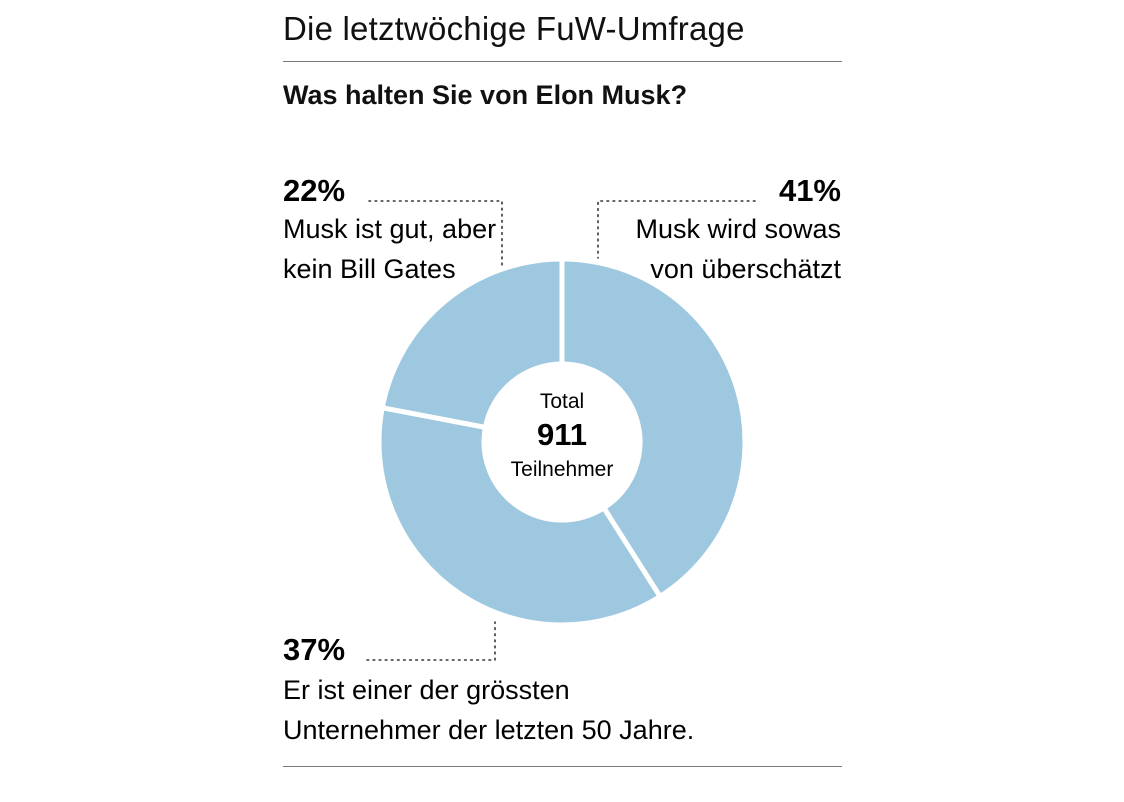 The height and width of the screenshot is (802, 1124). What do you see at coordinates (369, 269) in the screenshot?
I see `label-22-line-2: kein Bill Gates` at bounding box center [369, 269].